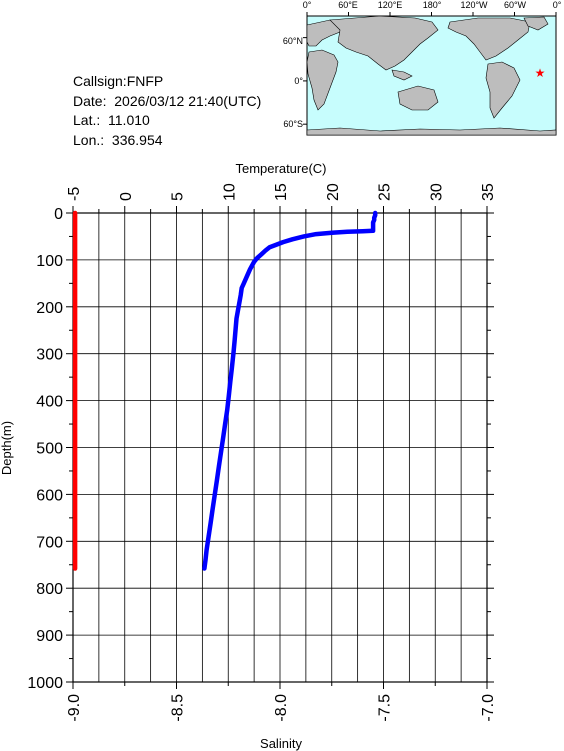 This screenshot has height=751, width=564. I want to click on top-tick-label: 25, so click(385, 192).